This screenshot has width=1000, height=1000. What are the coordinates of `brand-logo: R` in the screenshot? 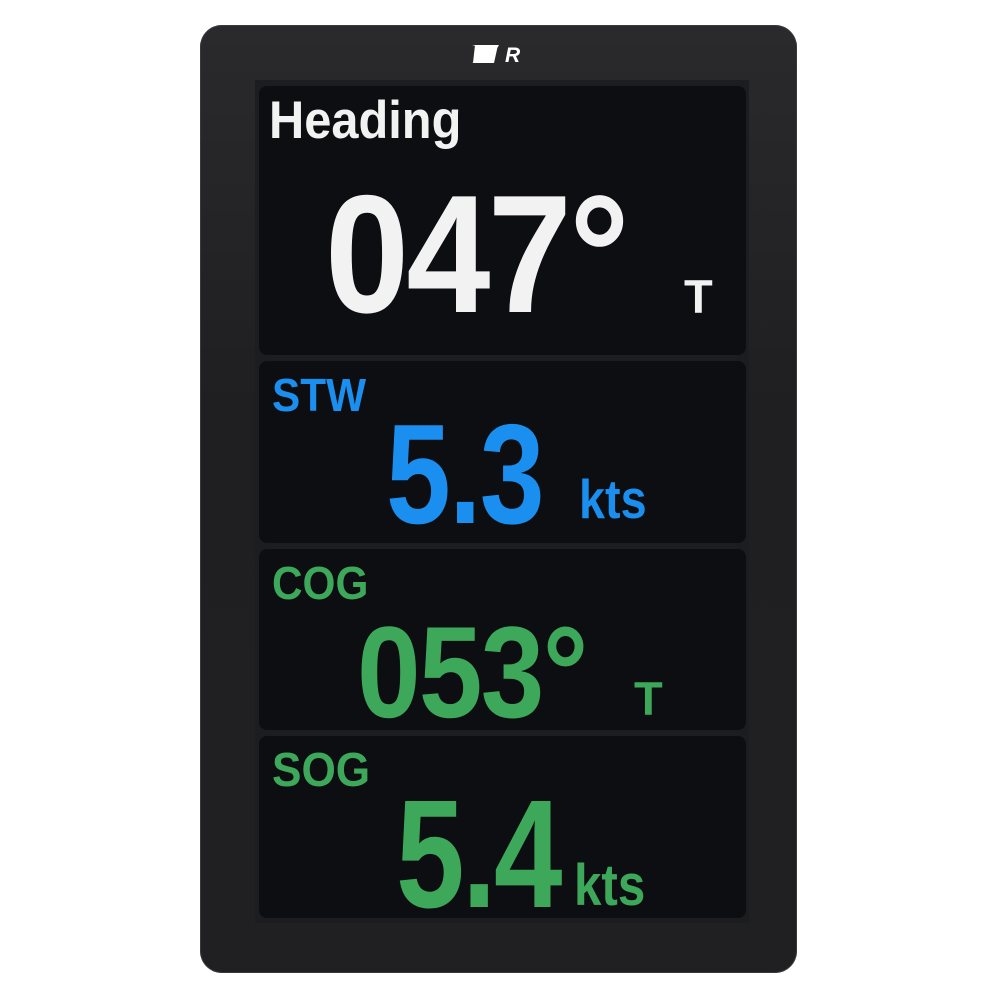 It's located at (496, 54).